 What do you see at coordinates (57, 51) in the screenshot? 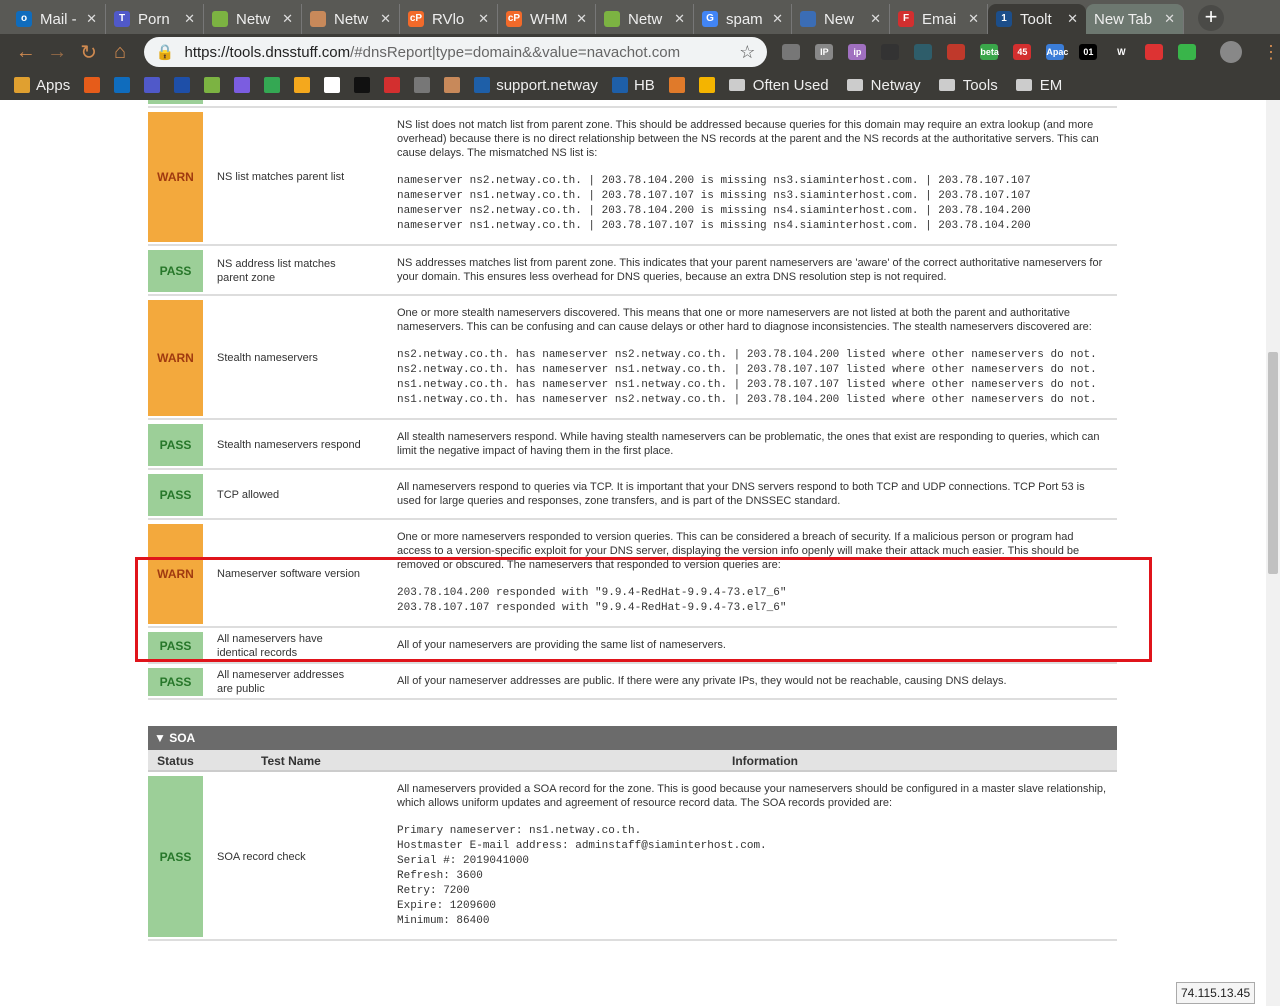
I see `forward-icon: →` at bounding box center [57, 51].